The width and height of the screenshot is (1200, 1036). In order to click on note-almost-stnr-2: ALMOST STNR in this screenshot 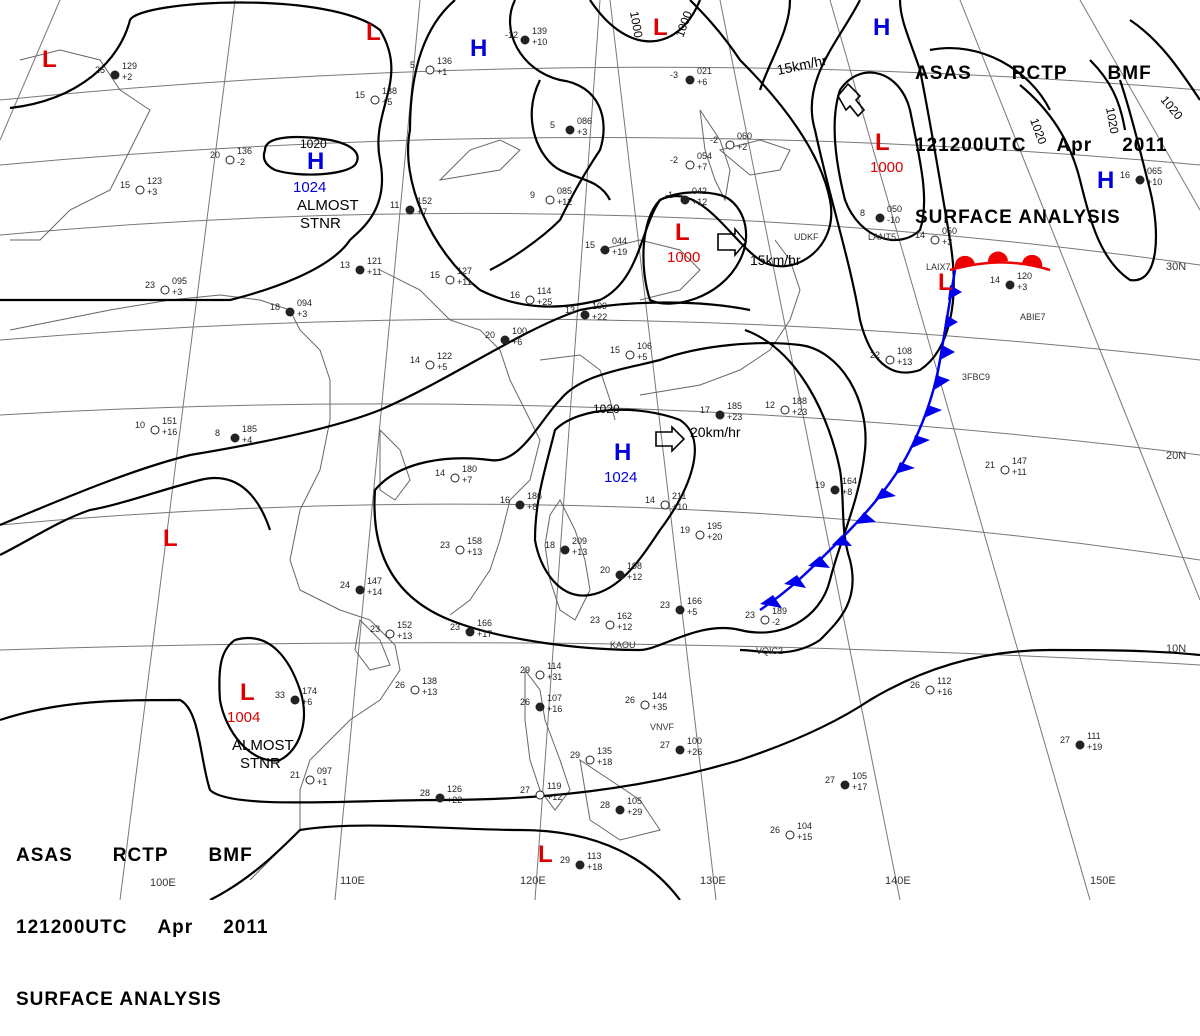, I will do `click(263, 754)`.